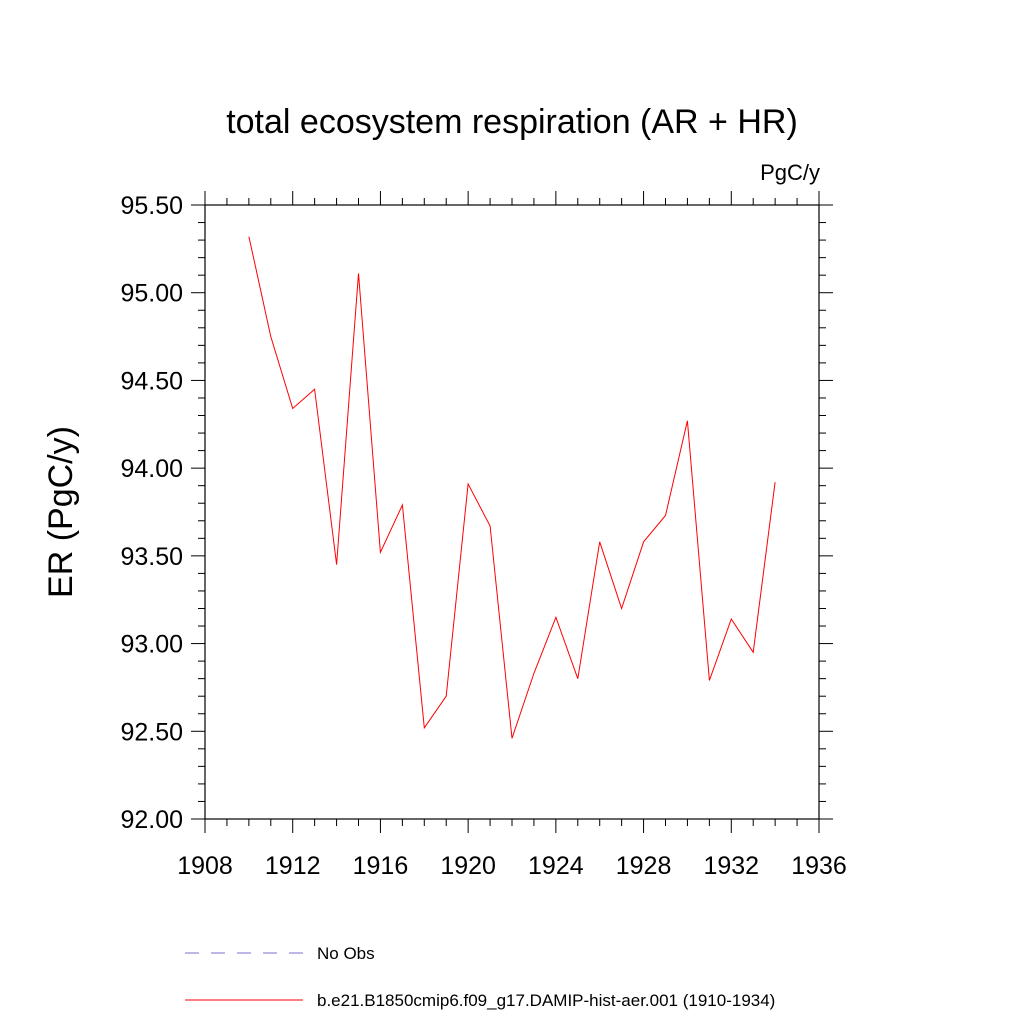 The height and width of the screenshot is (1024, 1024). Describe the element at coordinates (151, 469) in the screenshot. I see `y-tick-label: 94.00` at that location.